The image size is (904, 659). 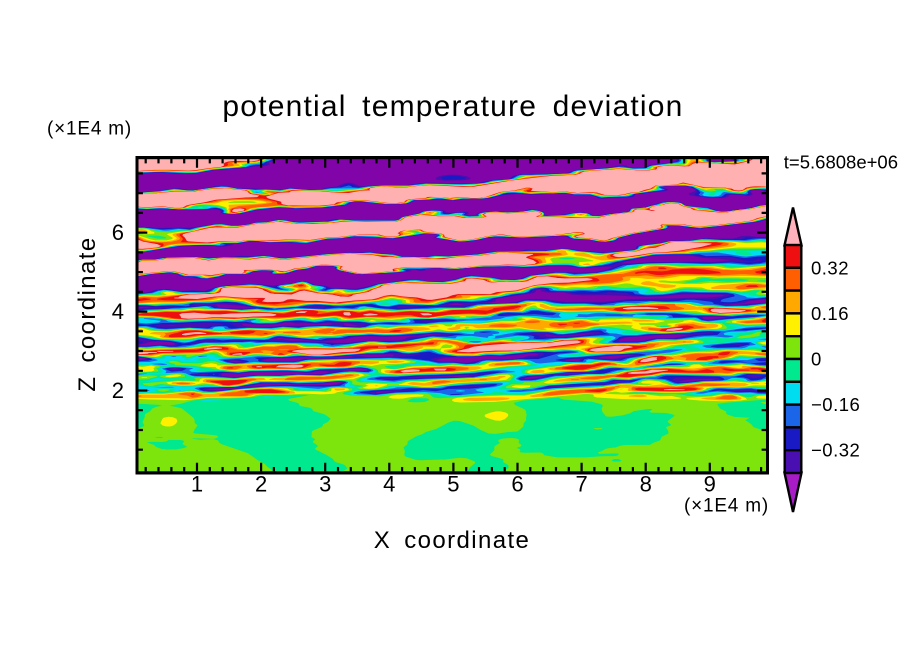 I want to click on svg-text: −0.16, so click(x=835, y=404).